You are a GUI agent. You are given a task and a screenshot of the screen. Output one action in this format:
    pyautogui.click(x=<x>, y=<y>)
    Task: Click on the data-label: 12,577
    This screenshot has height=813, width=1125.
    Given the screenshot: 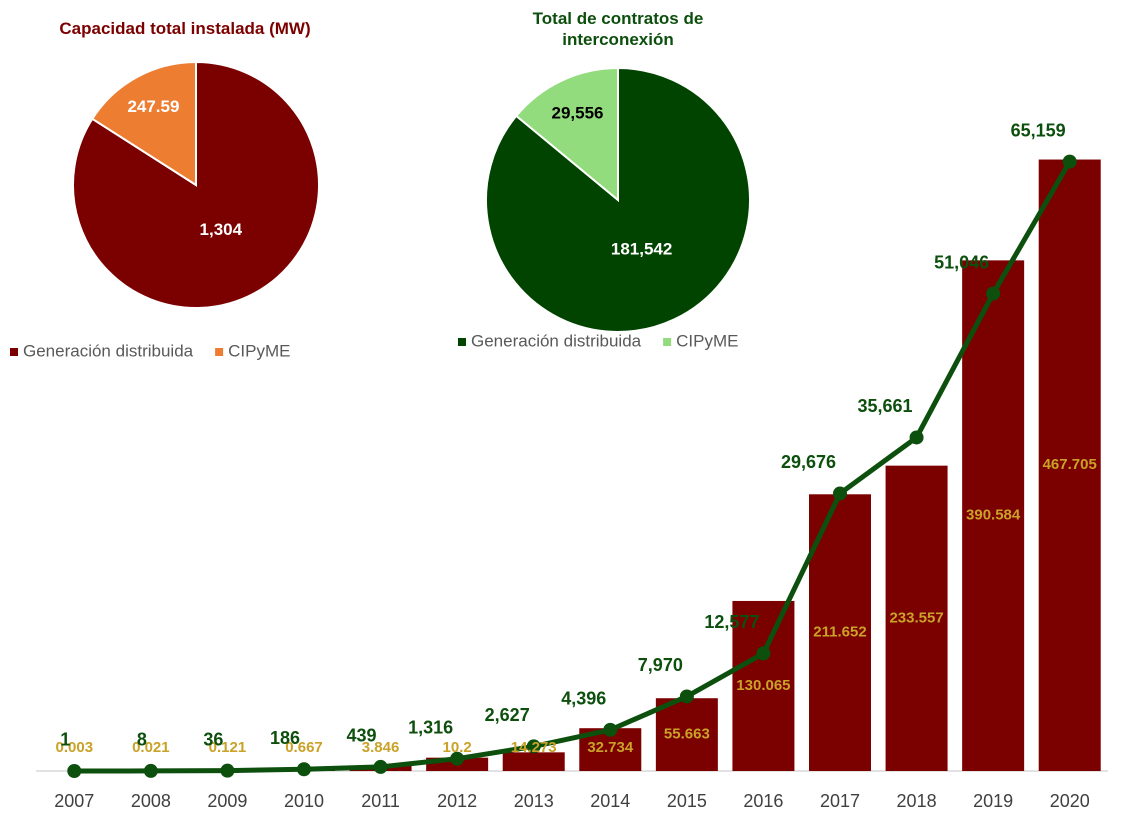 What is the action you would take?
    pyautogui.click(x=731, y=622)
    